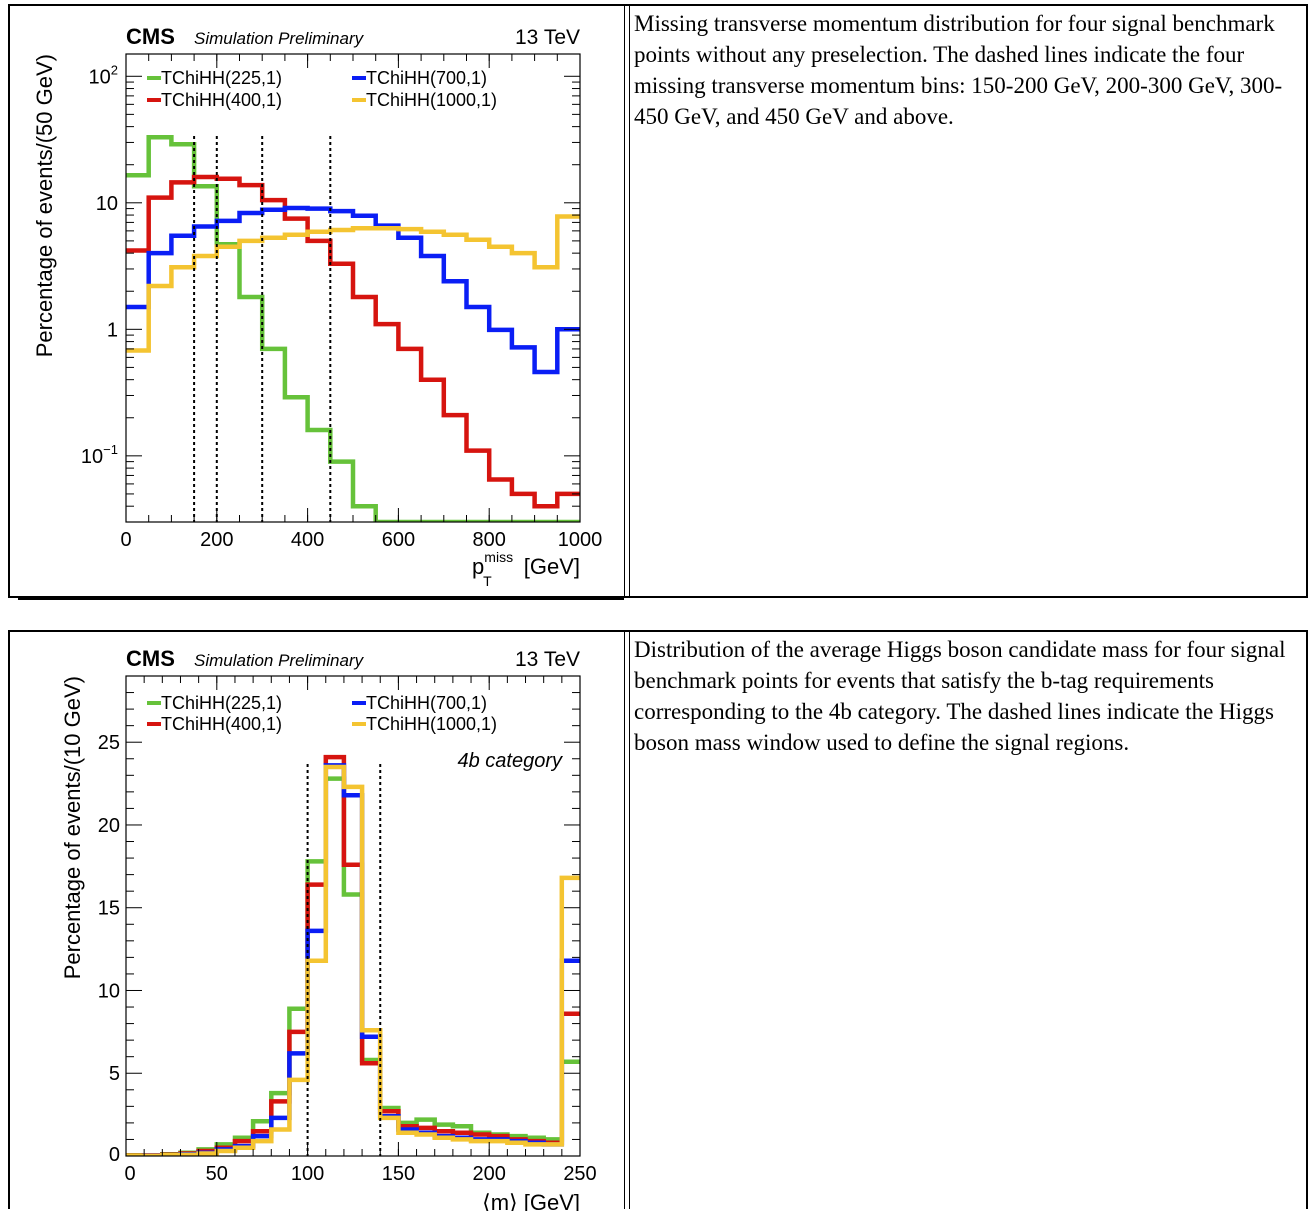  I want to click on category-label: 4b category, so click(510, 761).